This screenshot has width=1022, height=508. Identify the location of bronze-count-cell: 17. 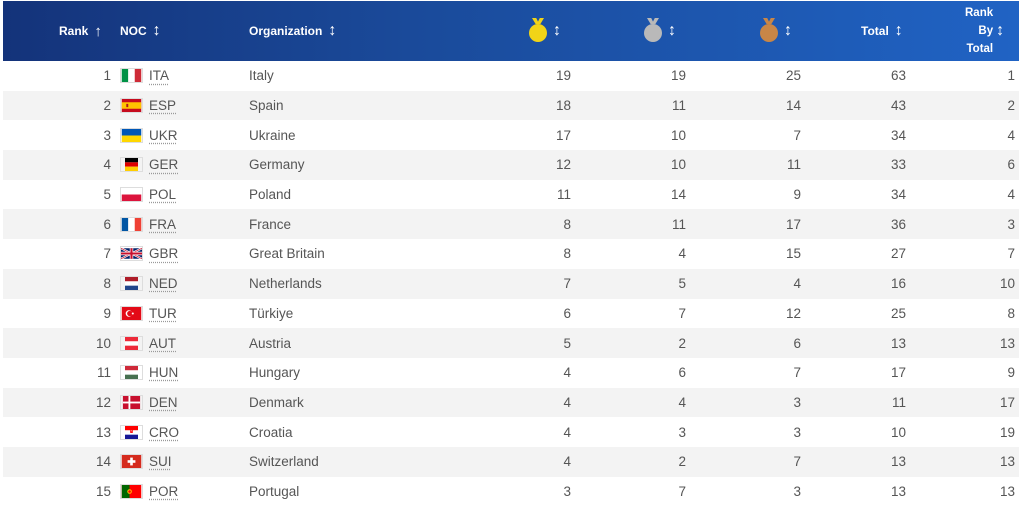
(793, 224).